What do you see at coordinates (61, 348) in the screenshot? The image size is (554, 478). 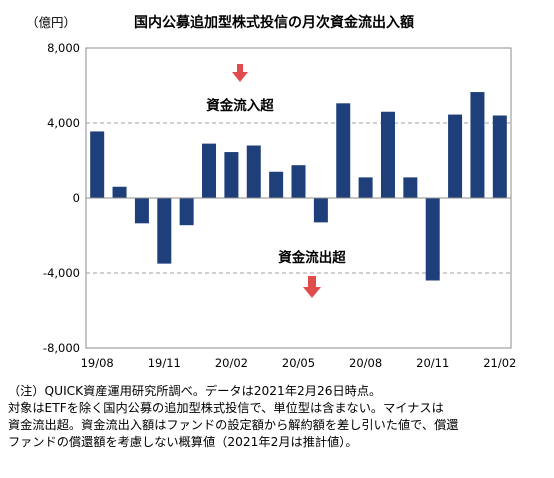 I see `y-tick-label: -8,000` at bounding box center [61, 348].